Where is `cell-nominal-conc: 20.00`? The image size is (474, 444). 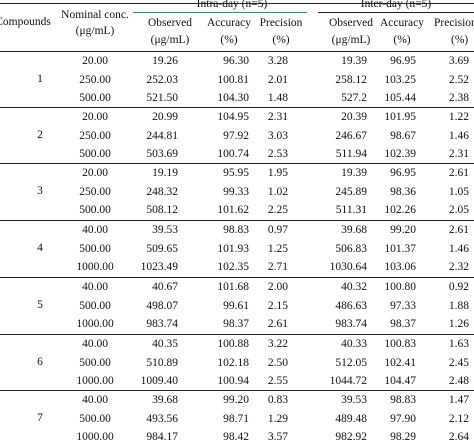 cell-nominal-conc: 20.00 is located at coordinates (95, 173).